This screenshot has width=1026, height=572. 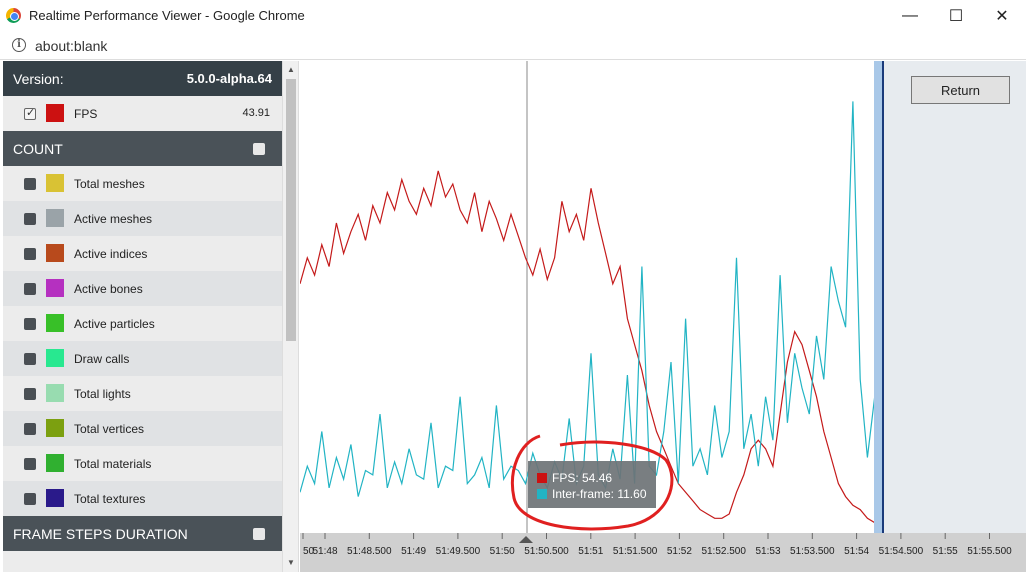 What do you see at coordinates (291, 69) in the screenshot?
I see `scroll-up-icon: ▲` at bounding box center [291, 69].